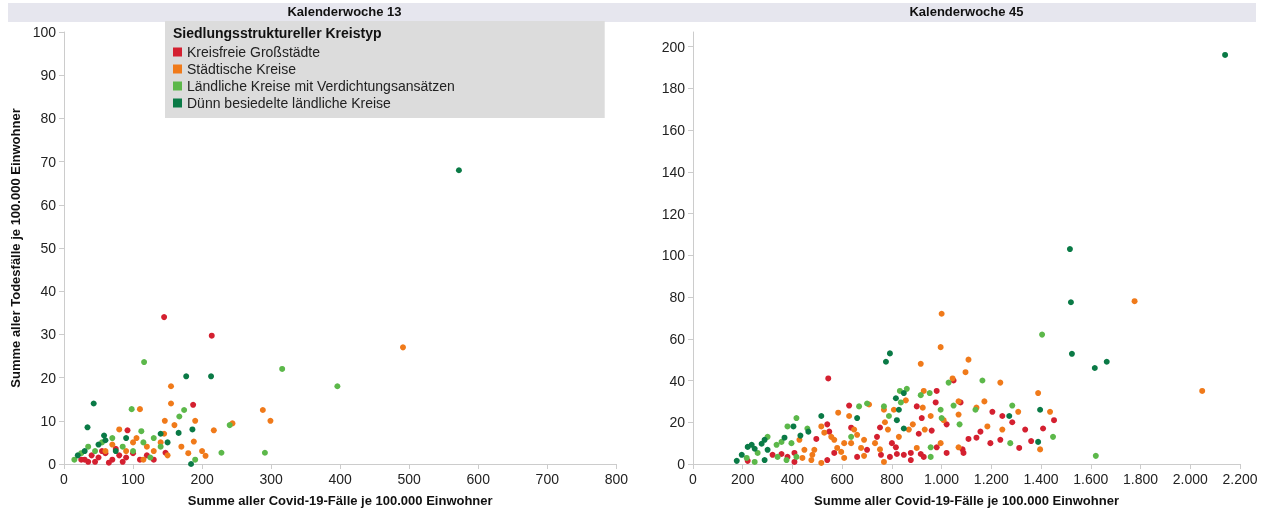 The height and width of the screenshot is (515, 1262). I want to click on x-tick-label: 2.200, so click(1240, 479).